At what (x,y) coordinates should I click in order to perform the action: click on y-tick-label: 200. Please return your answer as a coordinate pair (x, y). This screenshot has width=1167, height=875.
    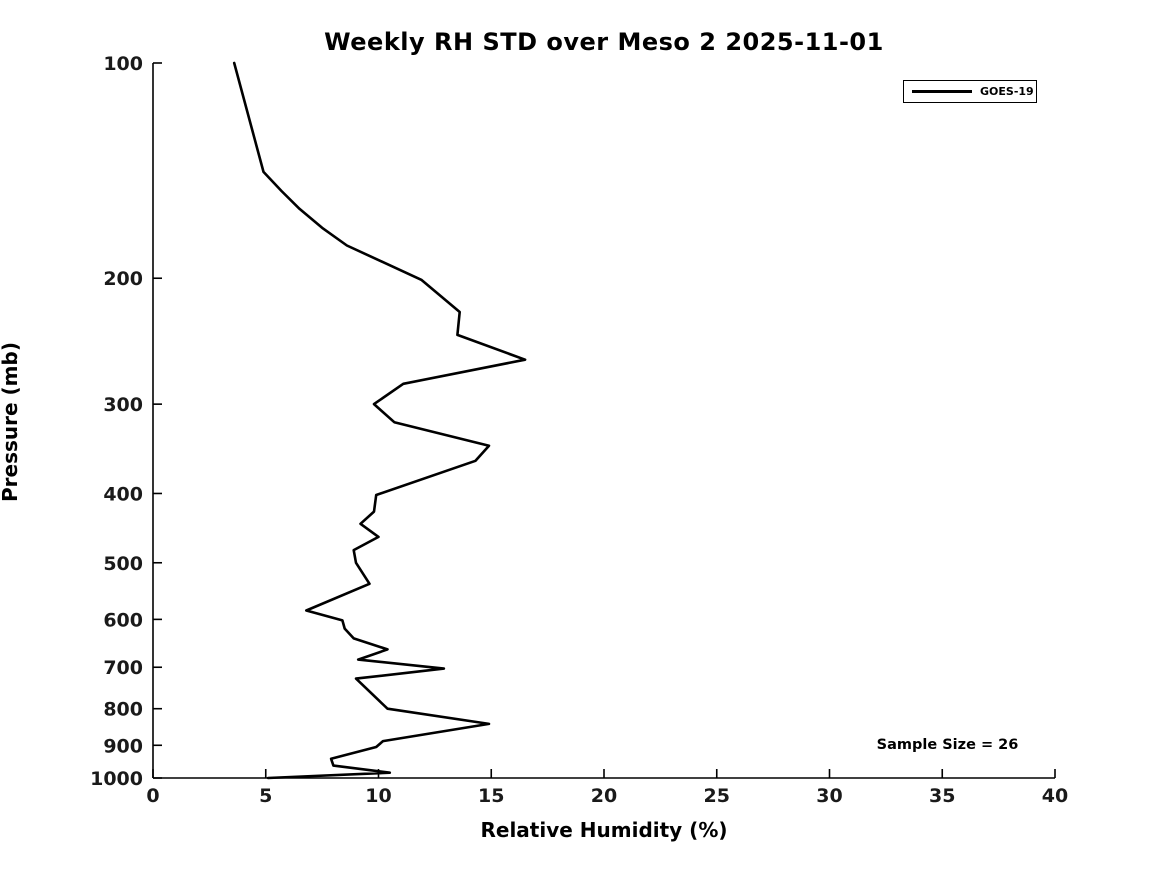
    Looking at the image, I should click on (123, 279).